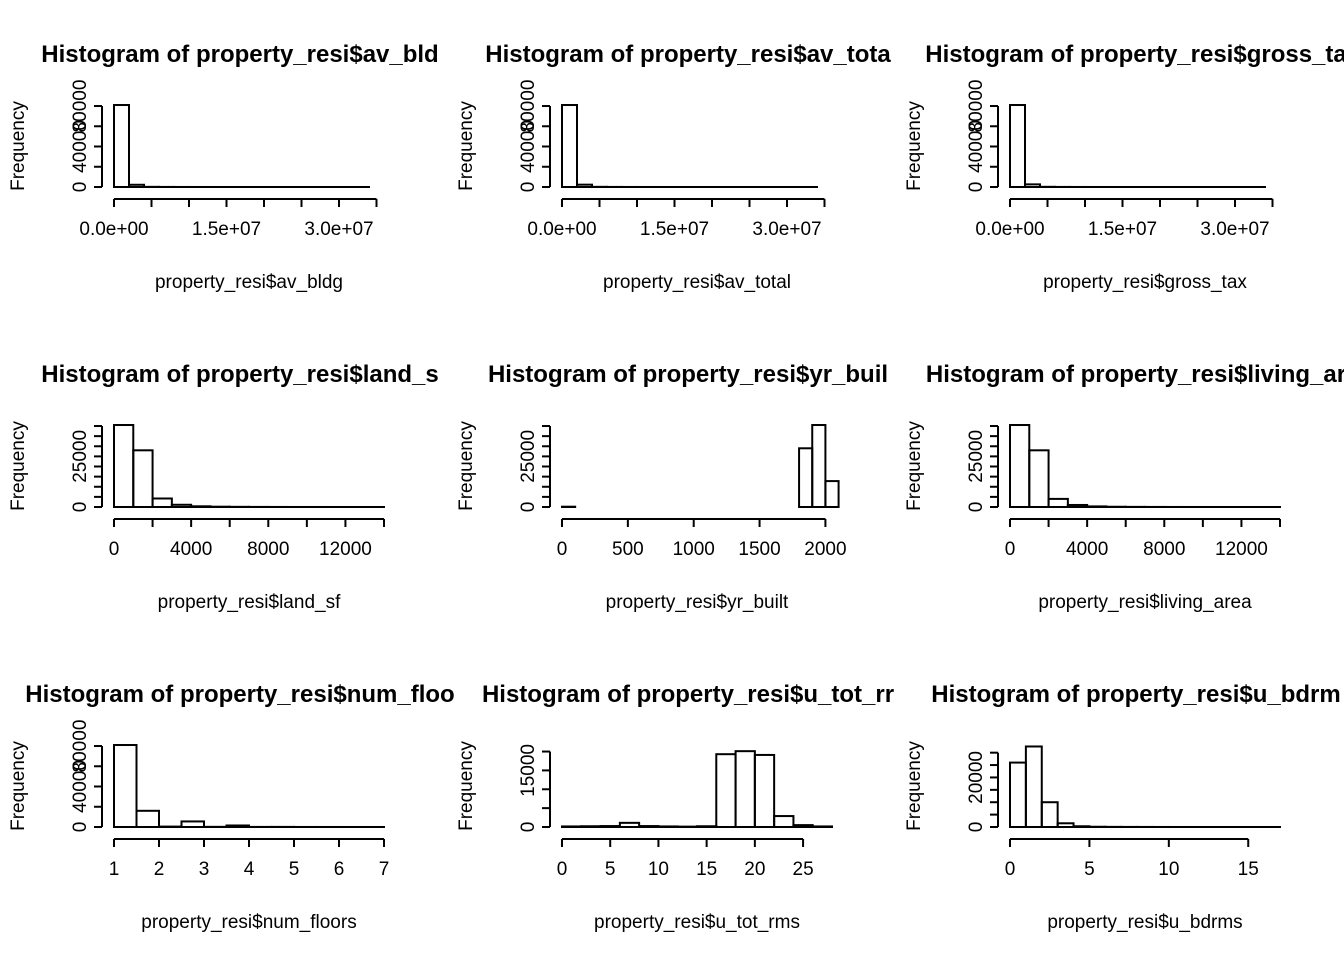 The height and width of the screenshot is (960, 1344). Describe the element at coordinates (1248, 869) in the screenshot. I see `x-tick-label: 15` at that location.